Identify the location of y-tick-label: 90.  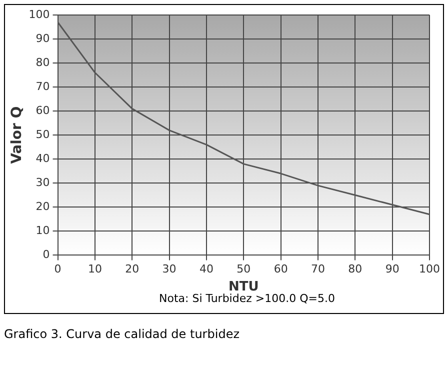
(43, 38).